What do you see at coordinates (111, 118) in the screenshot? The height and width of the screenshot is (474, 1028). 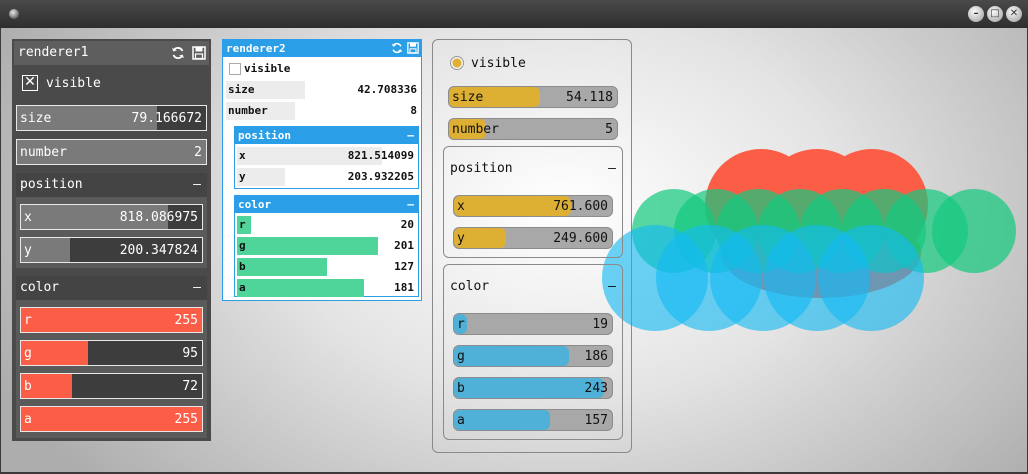 I see `size-slider: size 79.166672` at bounding box center [111, 118].